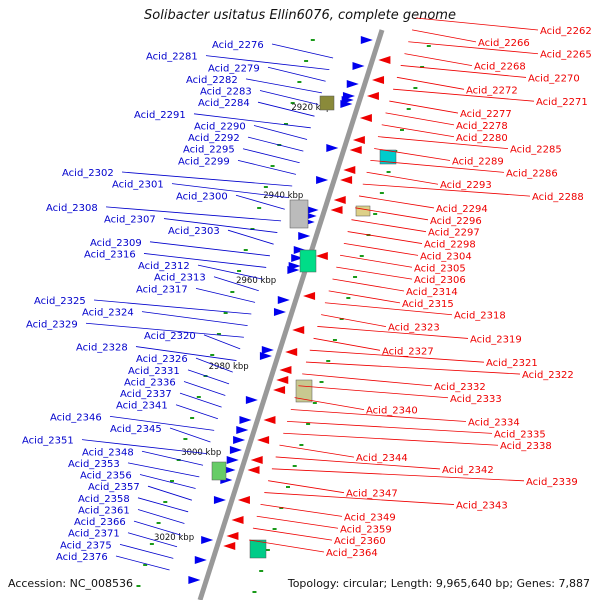 The height and width of the screenshot is (600, 600). I want to click on gene-label-right: Acid_2314, so click(432, 292).